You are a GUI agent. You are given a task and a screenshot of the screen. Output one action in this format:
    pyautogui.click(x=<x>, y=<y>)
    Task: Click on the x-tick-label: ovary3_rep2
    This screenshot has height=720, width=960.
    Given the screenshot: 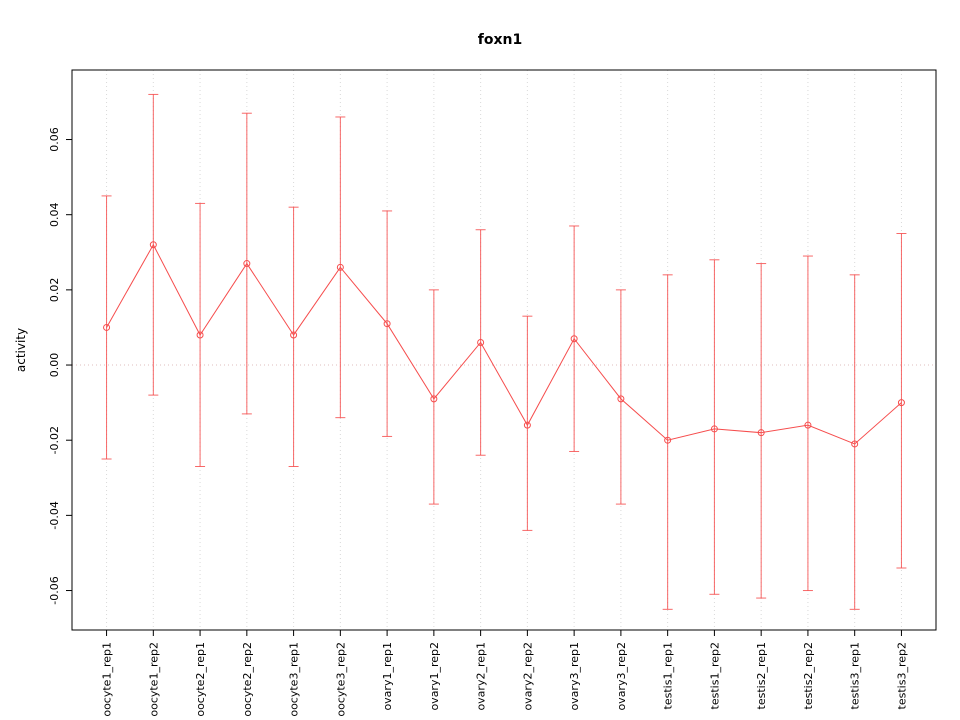 What is the action you would take?
    pyautogui.click(x=621, y=676)
    